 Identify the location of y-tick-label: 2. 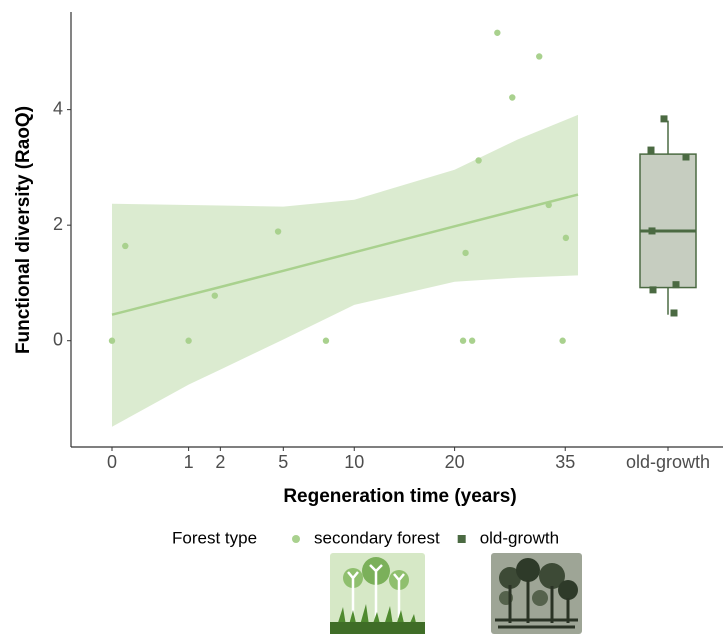
(58, 224).